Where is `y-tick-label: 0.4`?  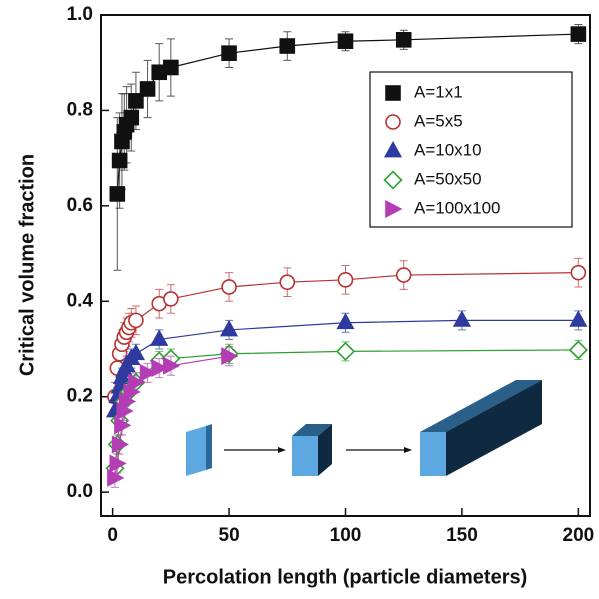 y-tick-label: 0.4 is located at coordinates (80, 300).